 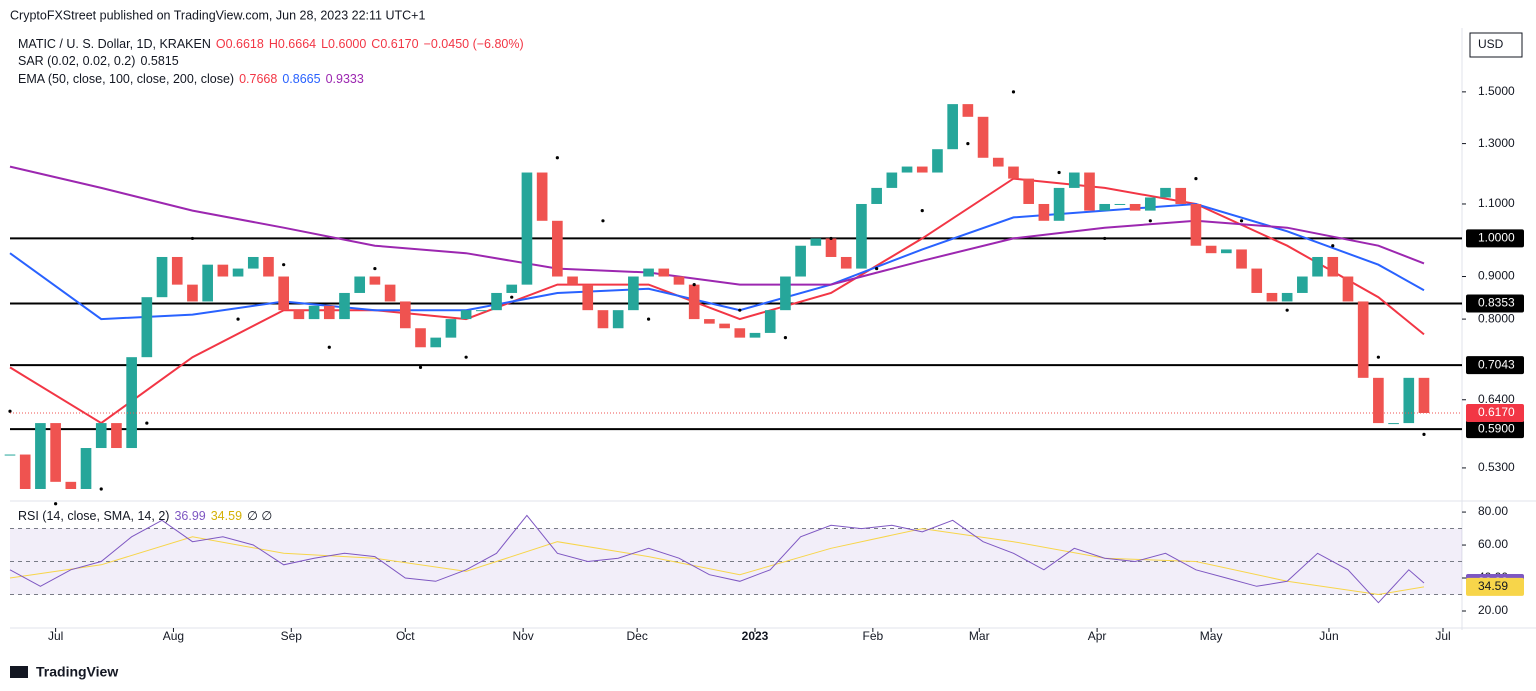 I want to click on x-tick-label: Jul, so click(x=55, y=636).